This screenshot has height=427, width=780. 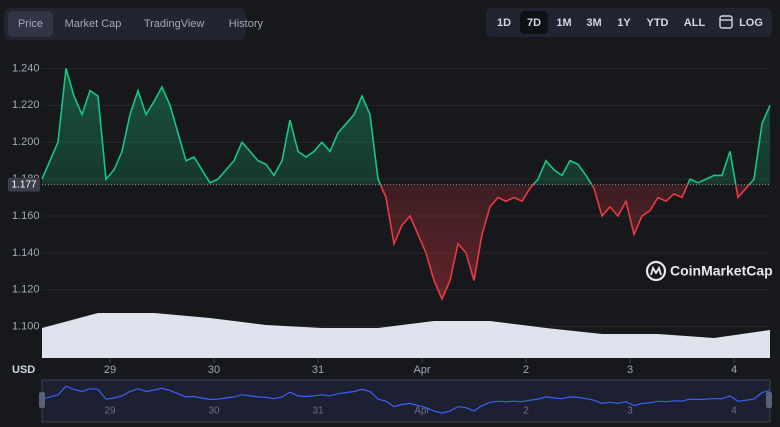 What do you see at coordinates (26, 327) in the screenshot?
I see `y-tick-label: 1.100` at bounding box center [26, 327].